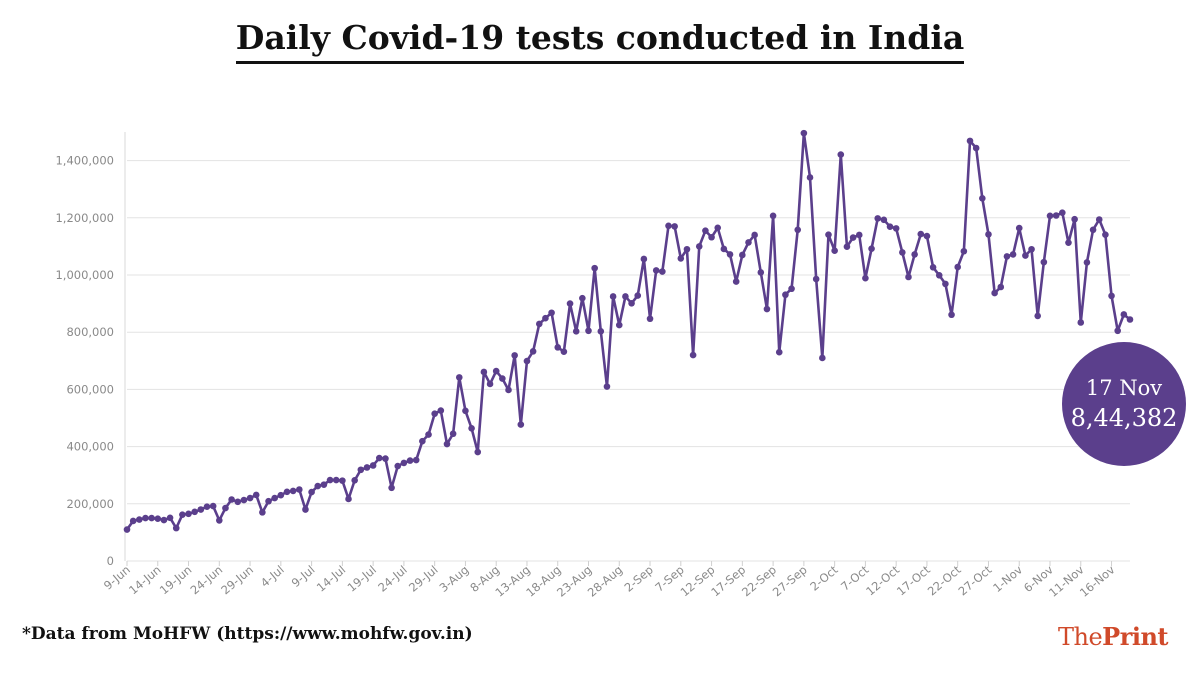 The height and width of the screenshot is (675, 1200). Describe the element at coordinates (1124, 388) in the screenshot. I see `callout-date: 17 Nov` at that location.